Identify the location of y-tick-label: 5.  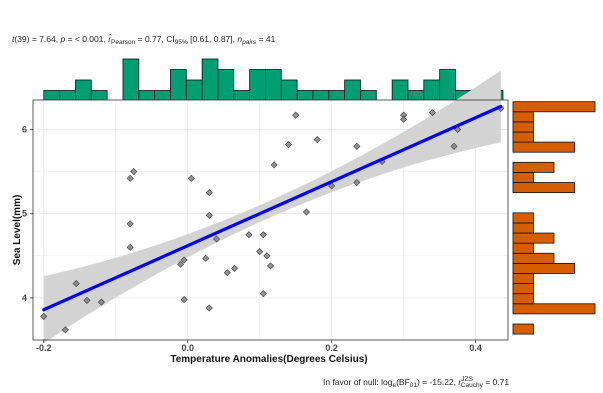
(24, 214).